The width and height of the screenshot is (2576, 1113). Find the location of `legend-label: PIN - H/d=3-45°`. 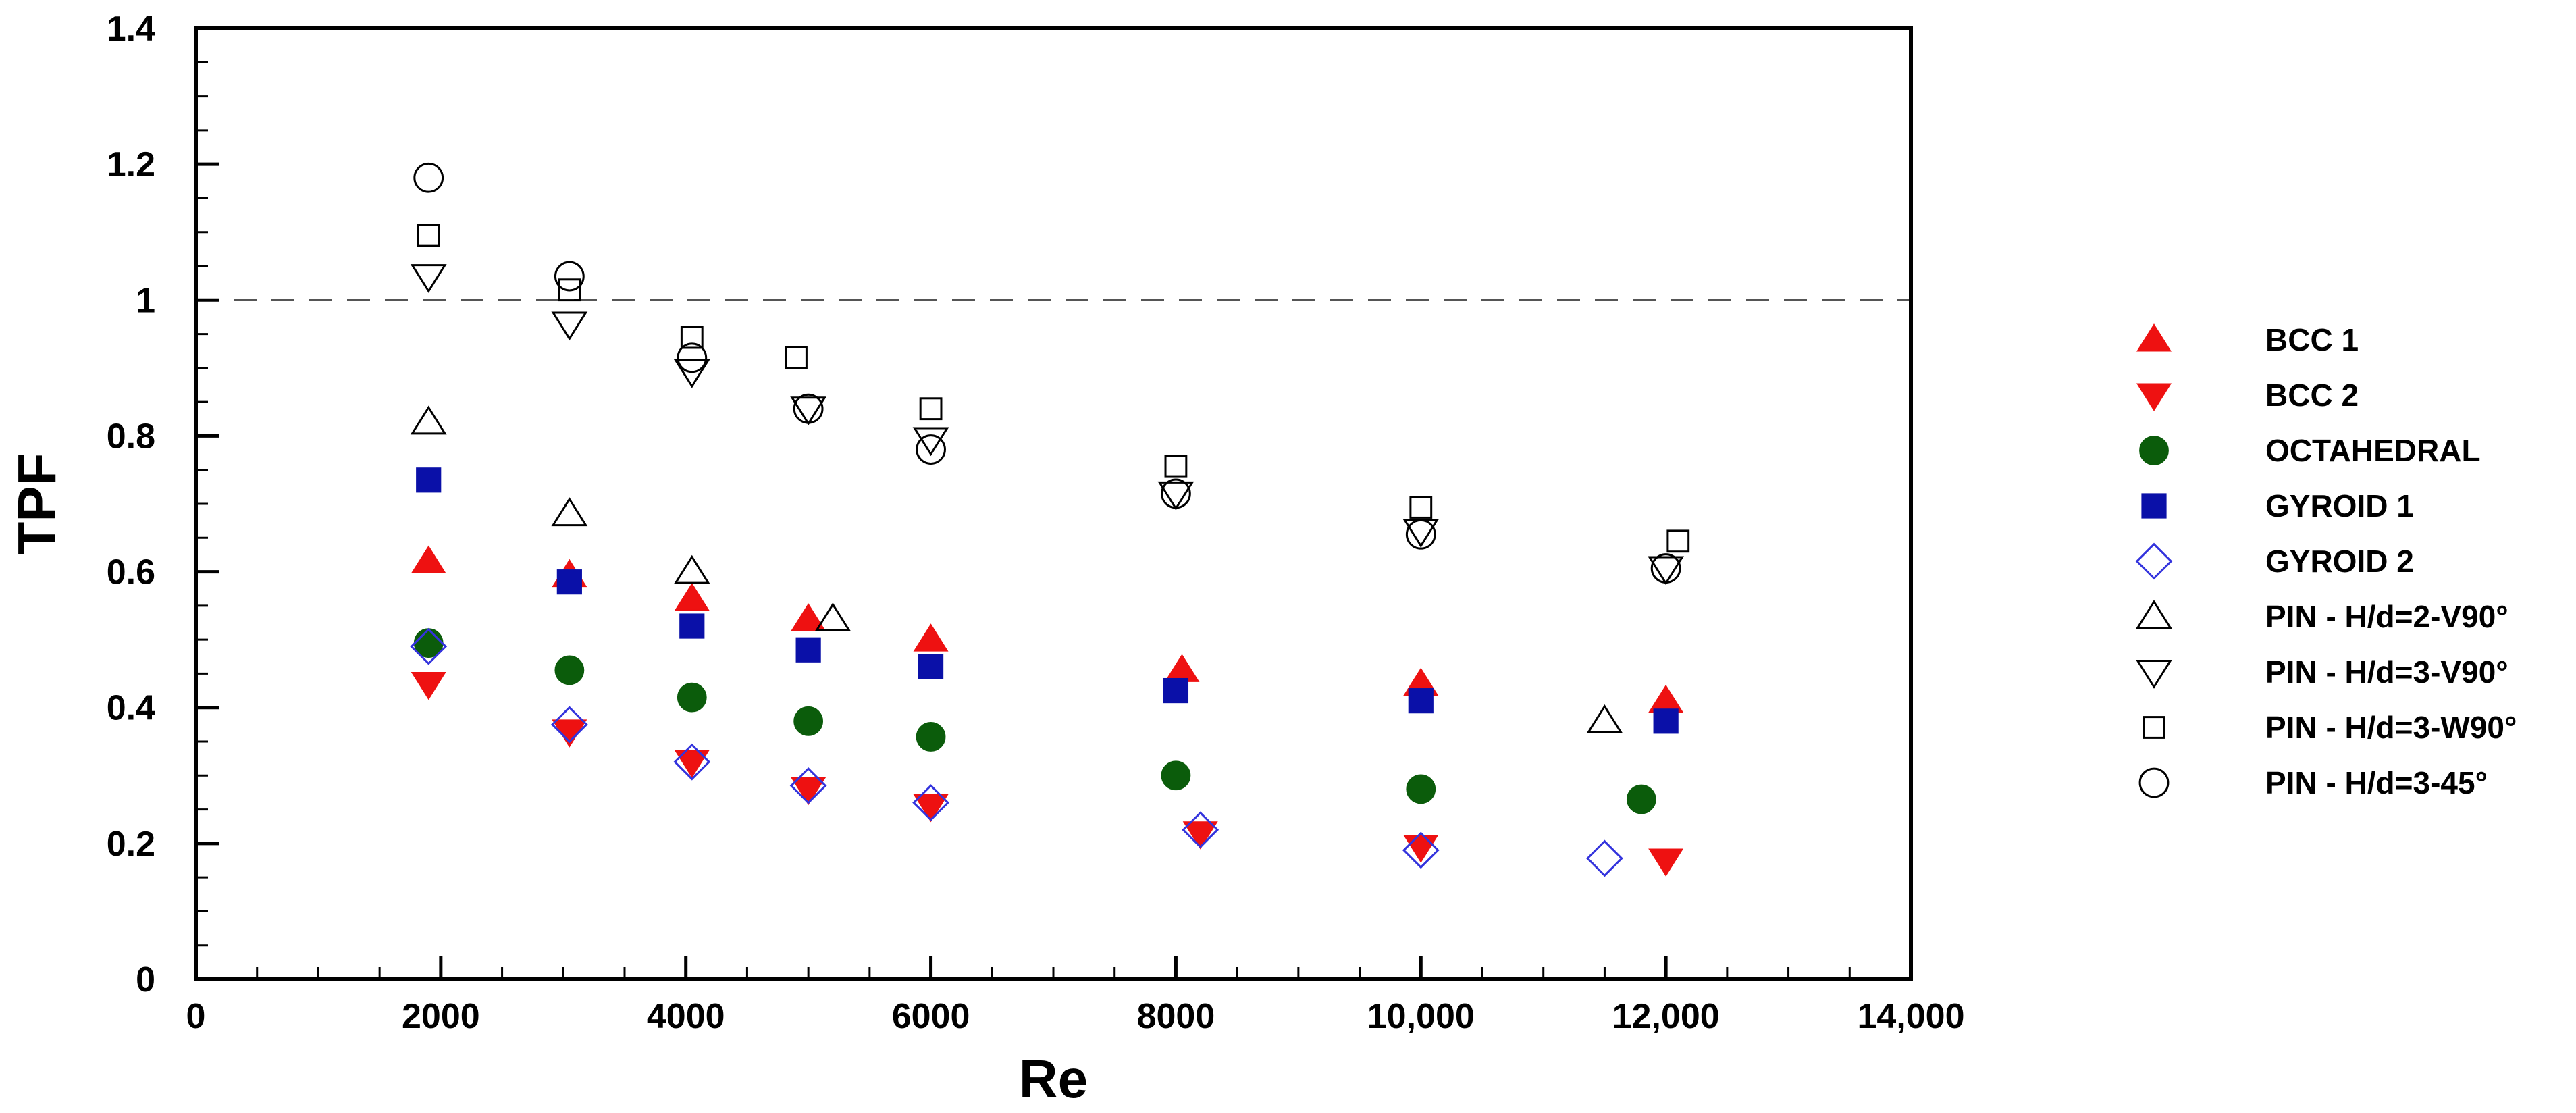

legend-label: PIN - H/d=3-45° is located at coordinates (2376, 782).